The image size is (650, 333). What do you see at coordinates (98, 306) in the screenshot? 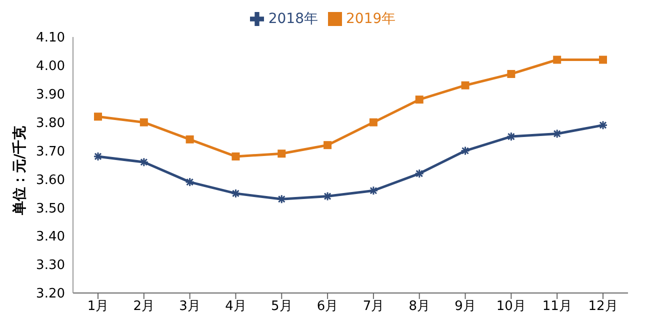
I see `x-tick-label: 1月` at bounding box center [98, 306].